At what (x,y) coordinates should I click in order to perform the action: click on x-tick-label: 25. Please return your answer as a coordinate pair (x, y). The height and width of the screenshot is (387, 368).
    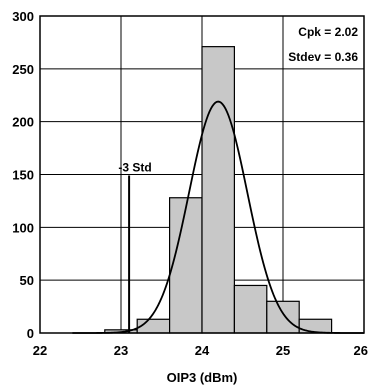
    Looking at the image, I should click on (283, 350).